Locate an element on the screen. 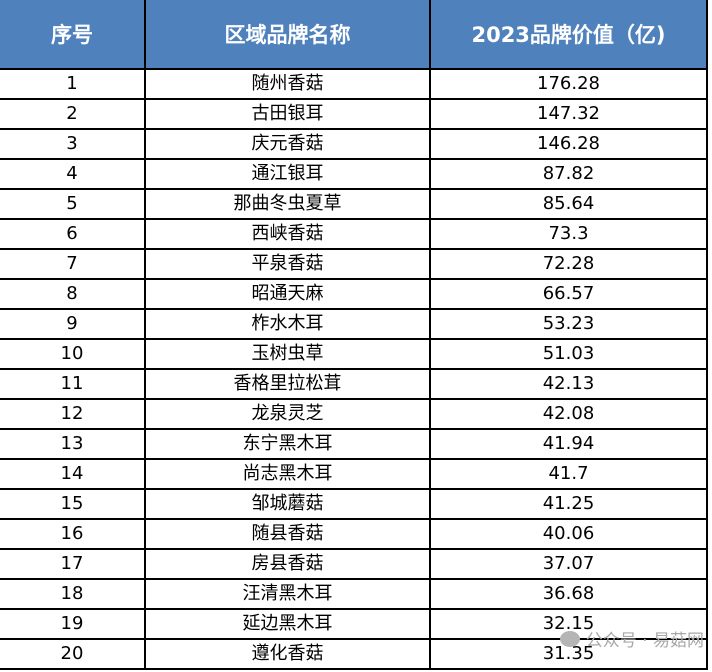 This screenshot has width=712, height=672. row-index: 3 is located at coordinates (73, 144).